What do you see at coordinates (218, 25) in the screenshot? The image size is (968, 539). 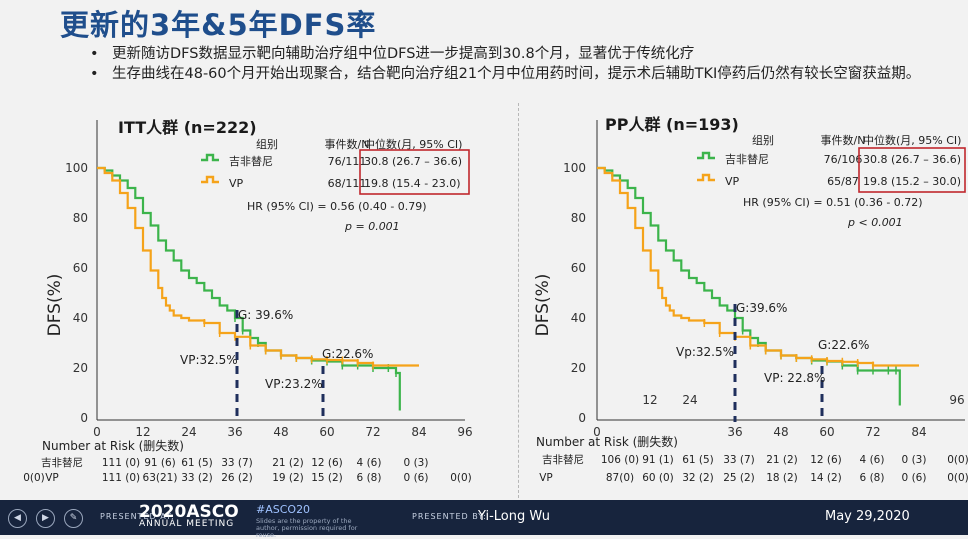 I see `page-title: 更新的3年&5年DFS率` at bounding box center [218, 25].